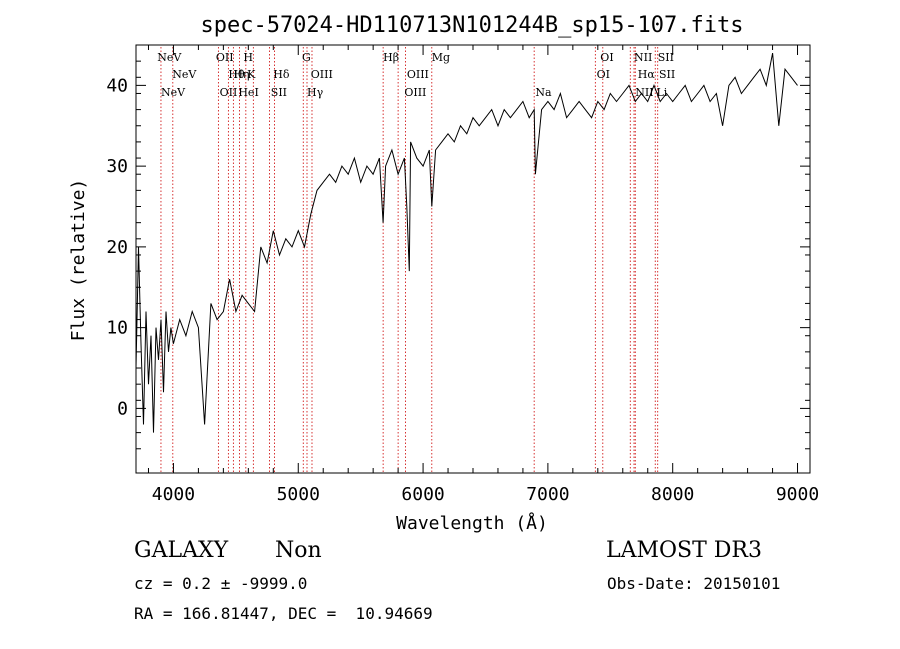  I want to click on line-label-lines_top-1: OII, so click(225, 57).